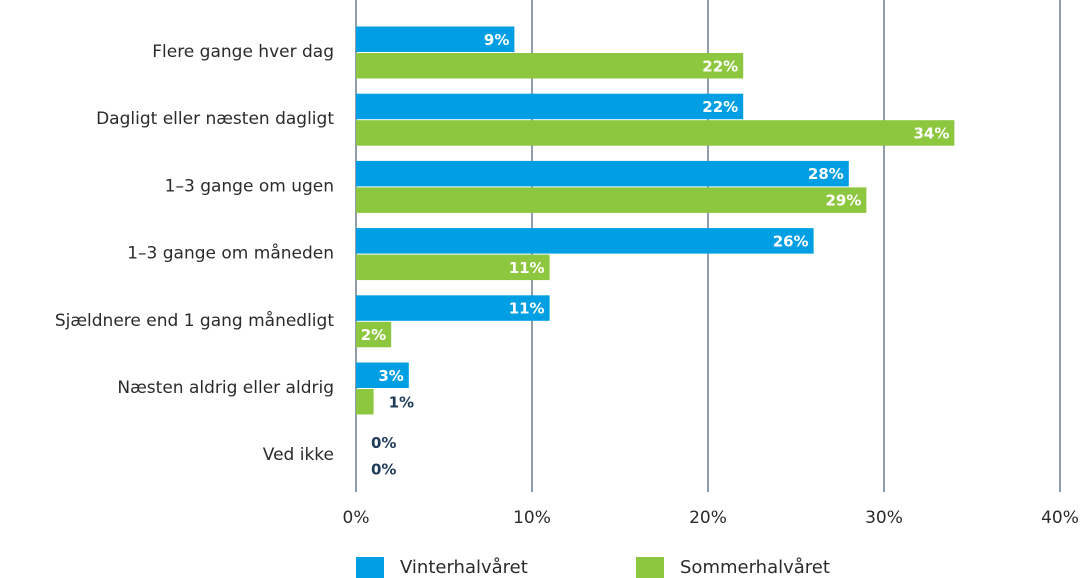  What do you see at coordinates (194, 320) in the screenshot?
I see `y-tick-label: Sjældnere end 1 gang månedligt` at bounding box center [194, 320].